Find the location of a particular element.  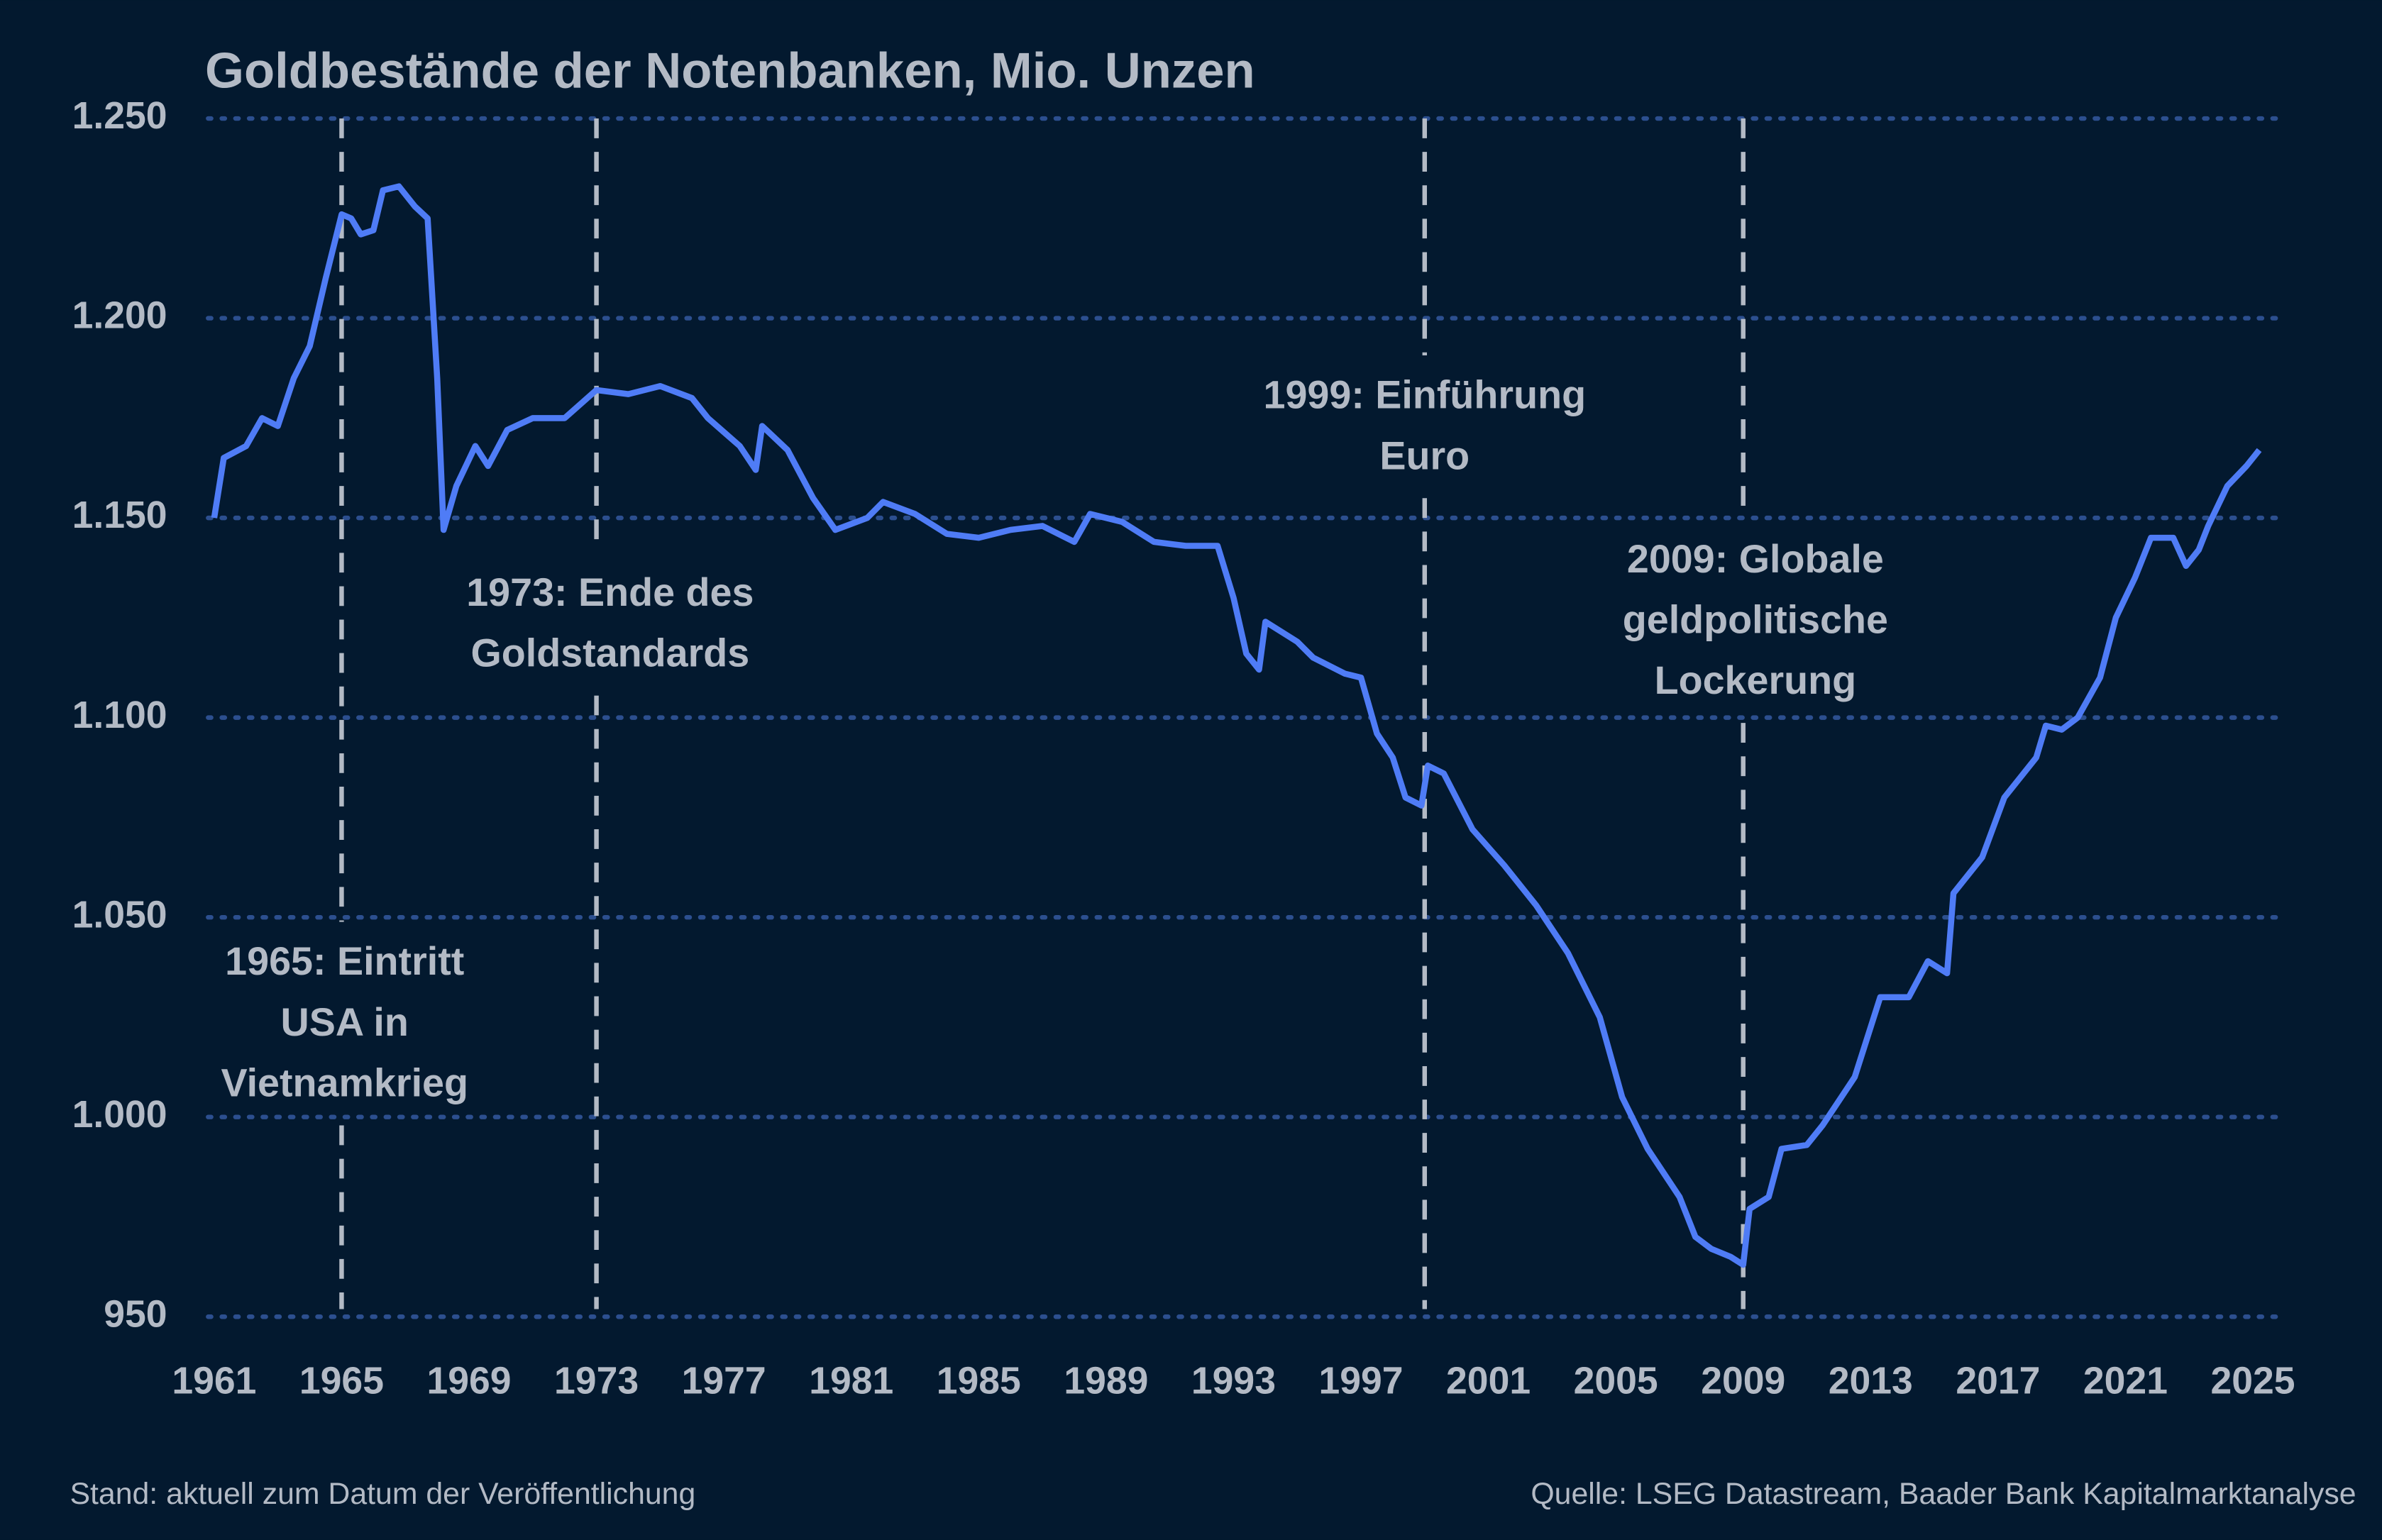

event-label: 1973: Ende des is located at coordinates (610, 592).